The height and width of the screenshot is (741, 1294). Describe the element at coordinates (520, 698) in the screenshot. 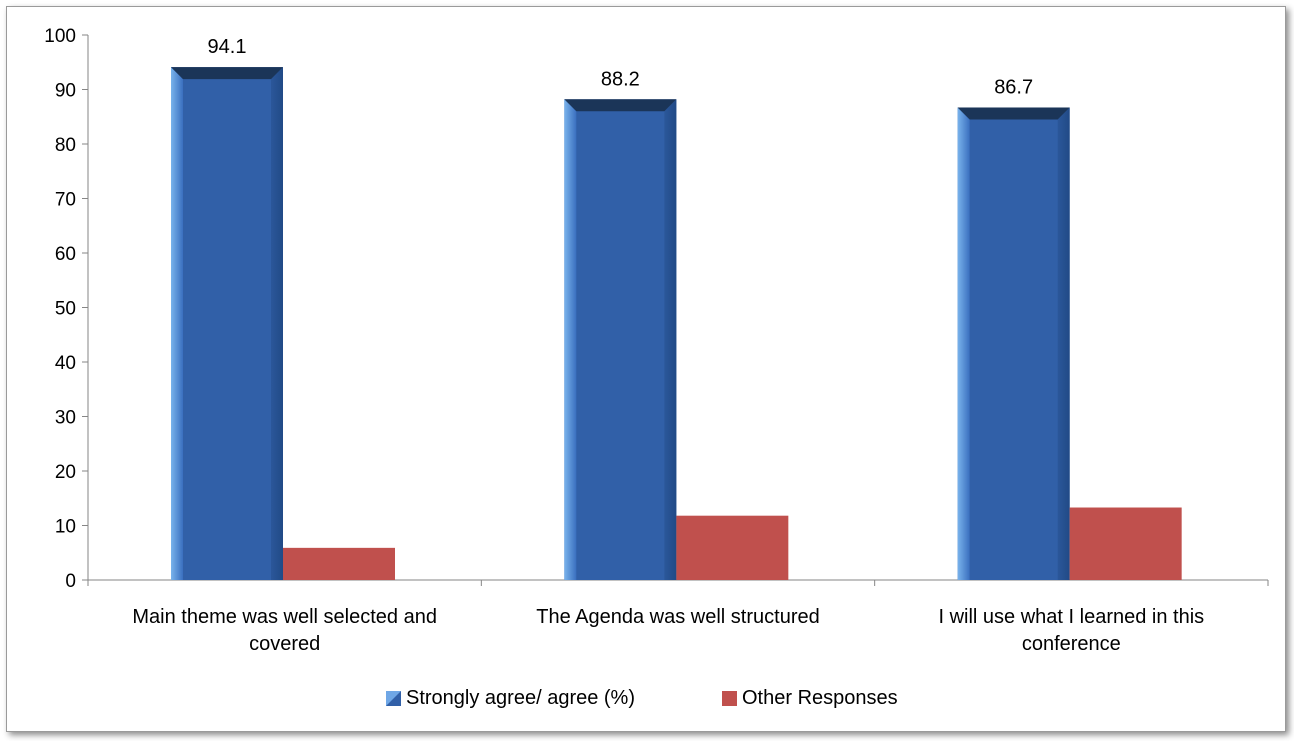

I see `legend-label: Strongly agree/ agree (%)` at that location.